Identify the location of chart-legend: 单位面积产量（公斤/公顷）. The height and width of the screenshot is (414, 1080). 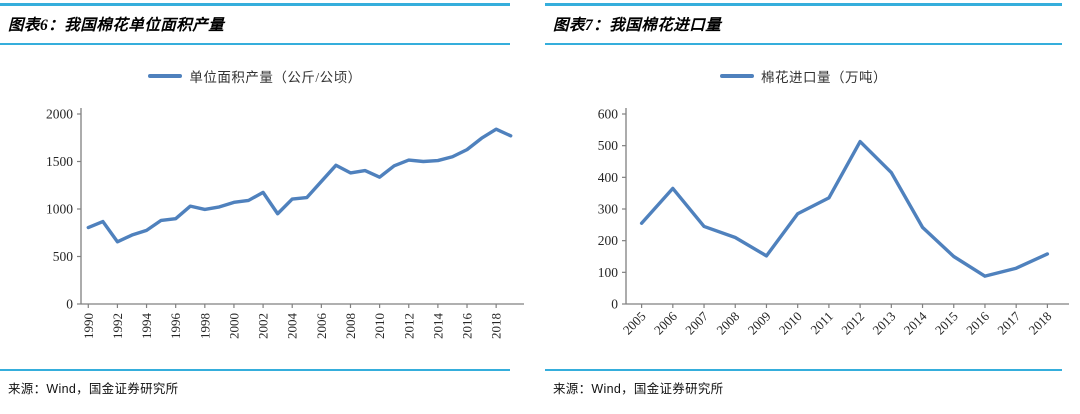
(255, 76).